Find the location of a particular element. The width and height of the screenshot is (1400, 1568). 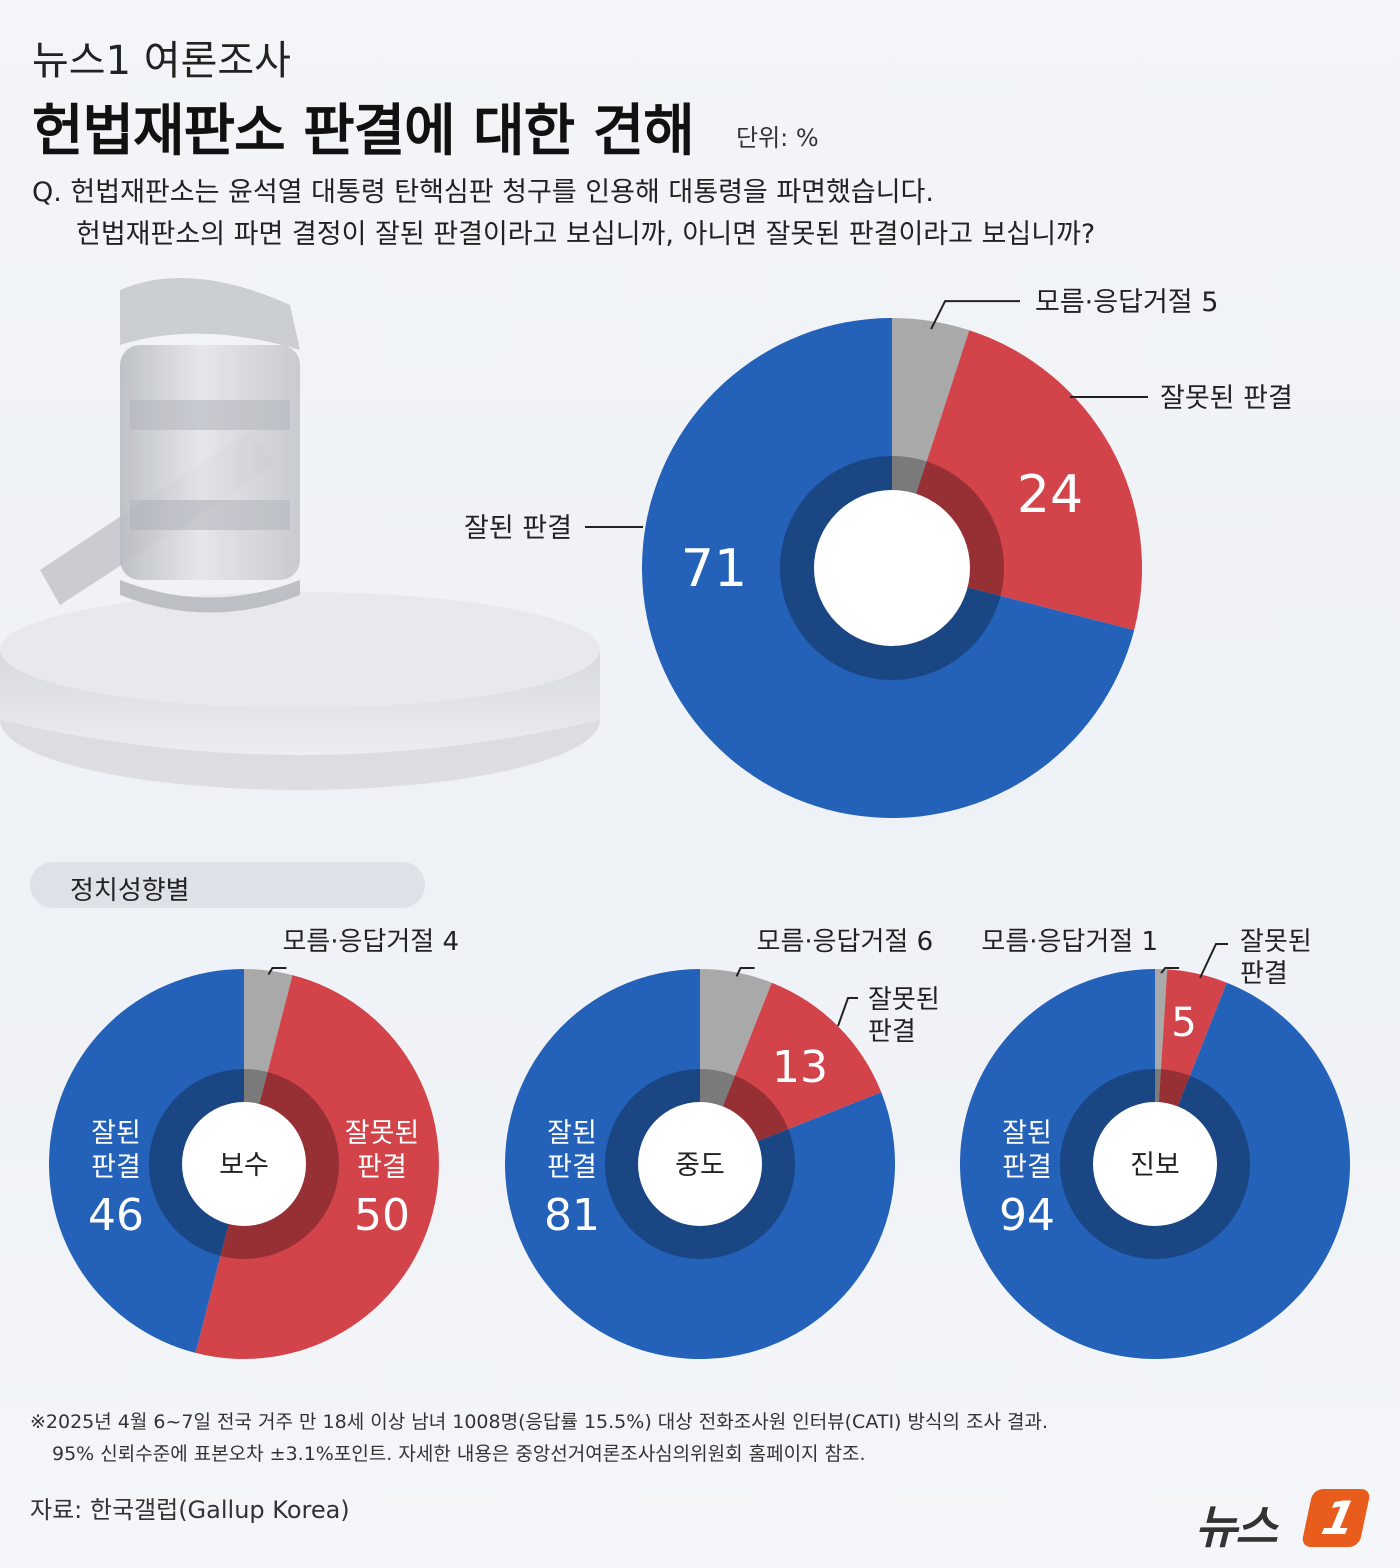

moderate-bad-label-2: 판결 is located at coordinates (892, 1032).